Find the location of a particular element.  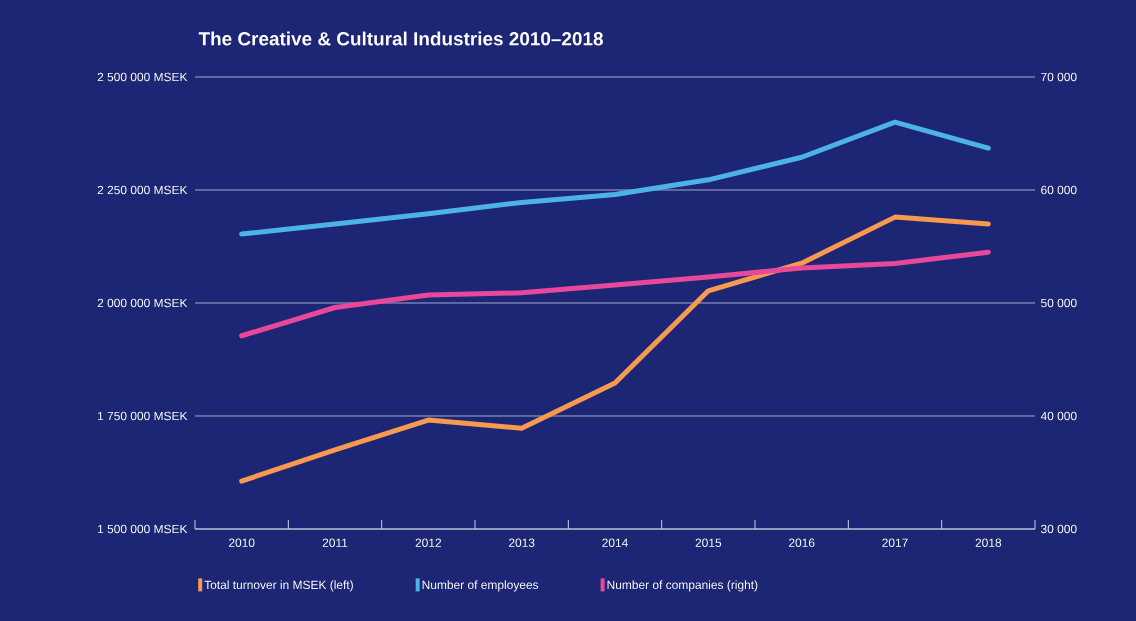

x-tick-label: 2012 is located at coordinates (428, 542).